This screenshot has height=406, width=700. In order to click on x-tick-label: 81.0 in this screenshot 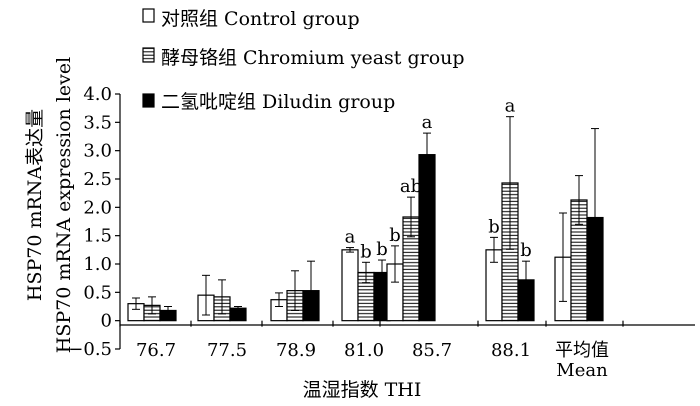, I will do `click(364, 350)`.